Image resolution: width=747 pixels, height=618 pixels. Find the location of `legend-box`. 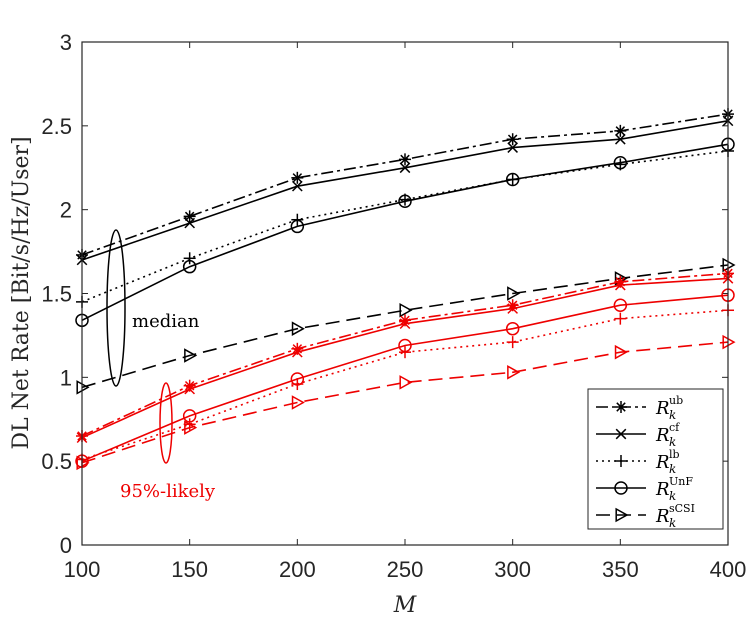

legend-box is located at coordinates (655, 459).